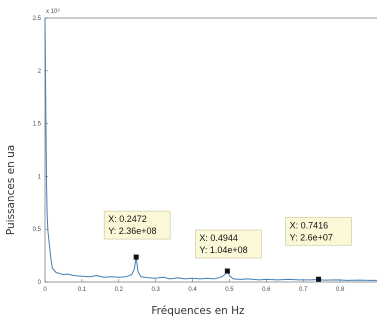 The width and height of the screenshot is (377, 323). What do you see at coordinates (303, 290) in the screenshot?
I see `x-tick-label: 0.7` at bounding box center [303, 290].